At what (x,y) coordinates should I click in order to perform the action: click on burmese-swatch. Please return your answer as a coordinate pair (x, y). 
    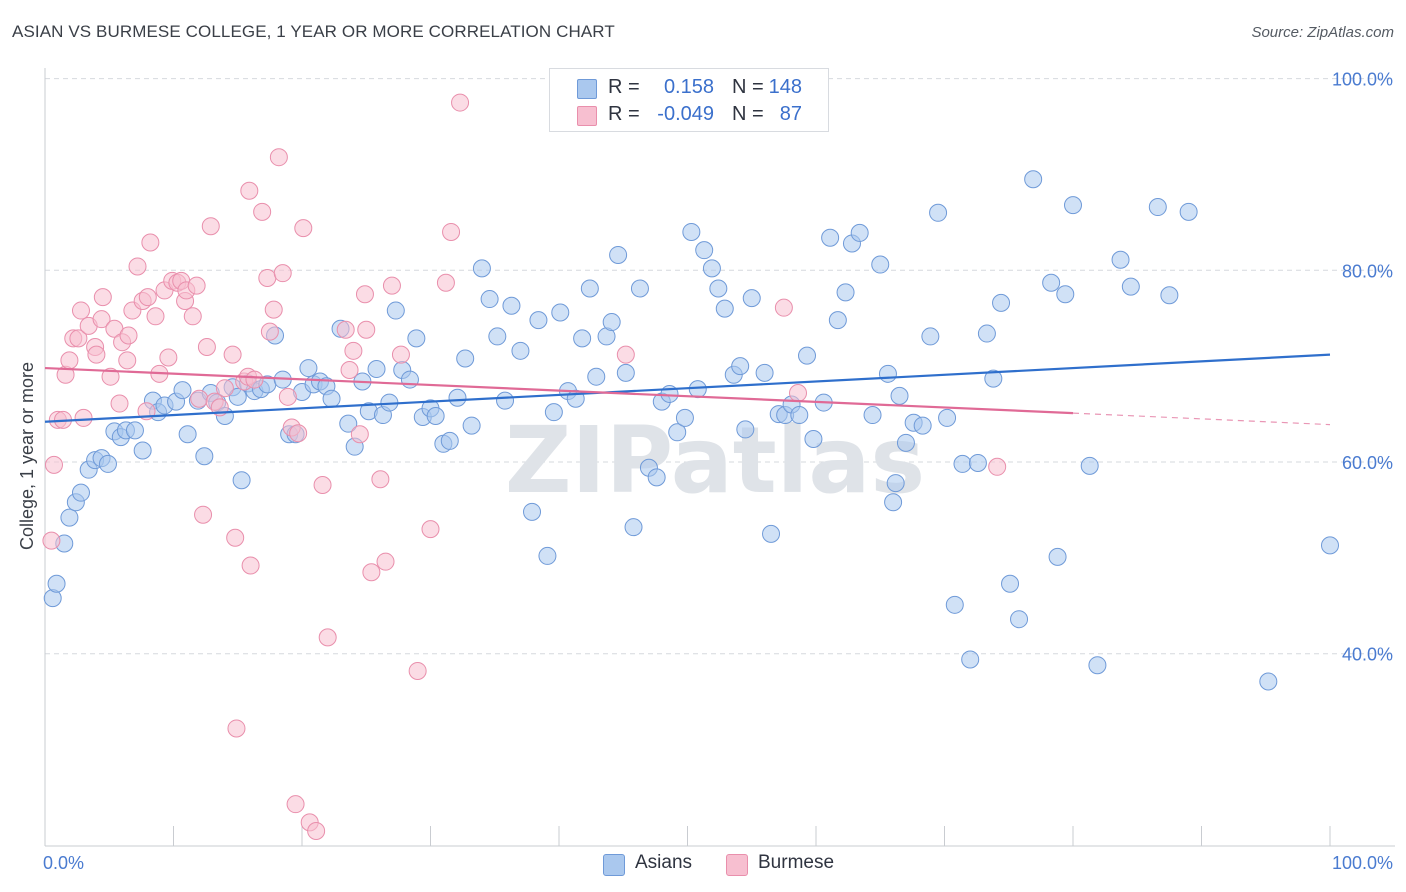
    Looking at the image, I should click on (587, 116).